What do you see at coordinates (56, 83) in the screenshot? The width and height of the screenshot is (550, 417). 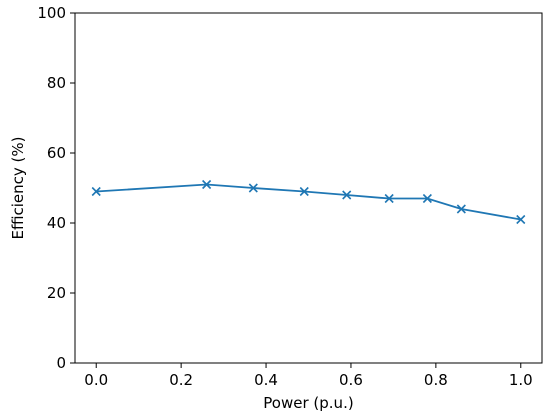 I see `y-tick-label: 80` at bounding box center [56, 83].